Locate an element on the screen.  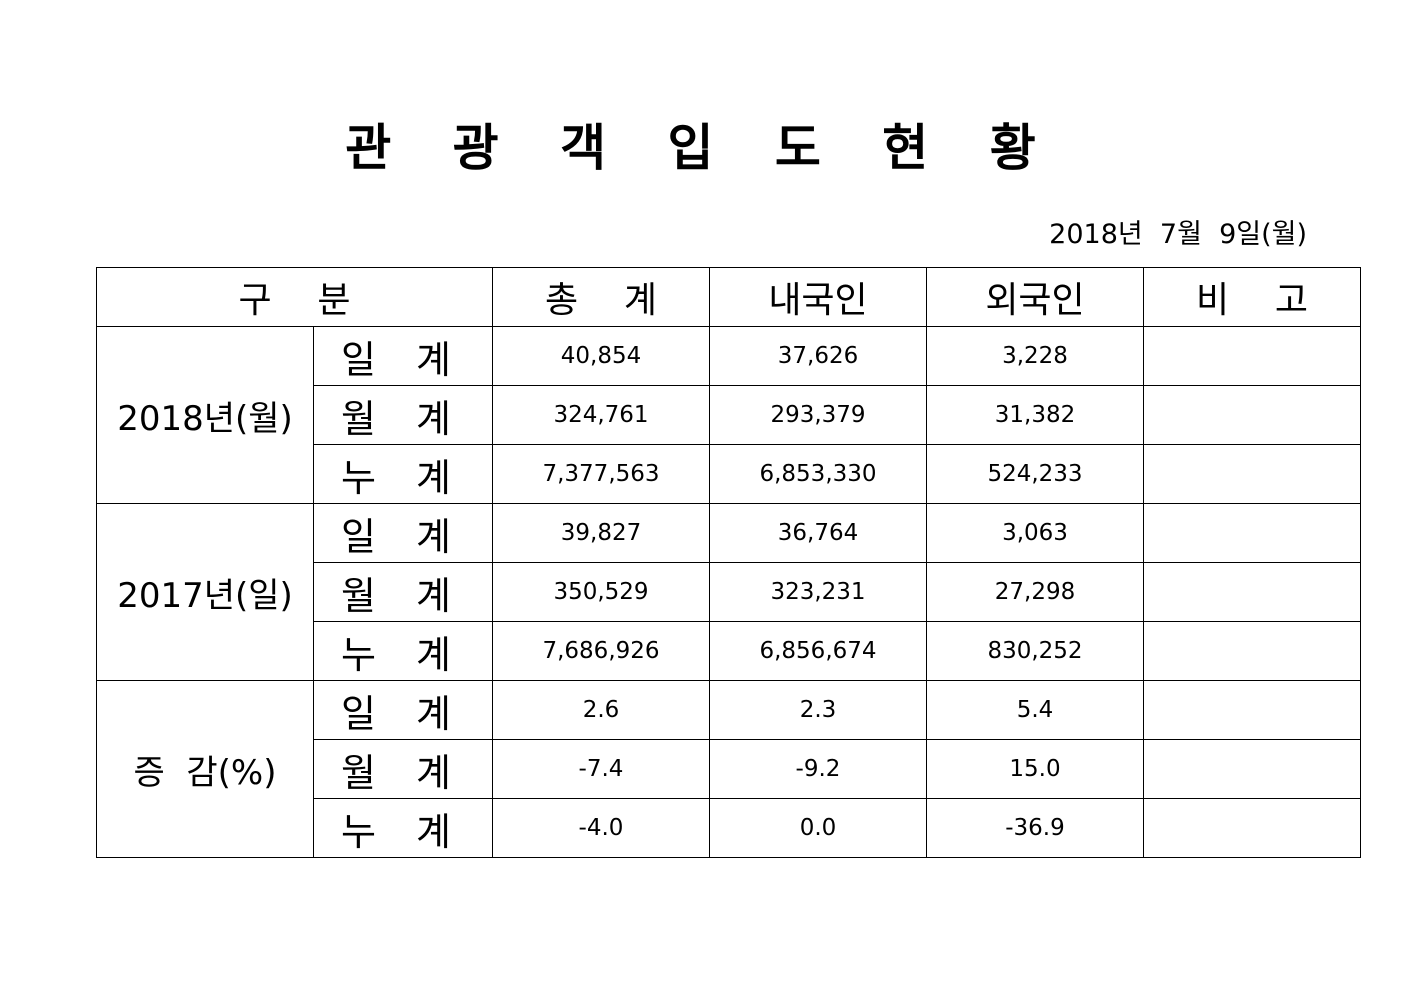
total-cell: 350,529 is located at coordinates (601, 592).